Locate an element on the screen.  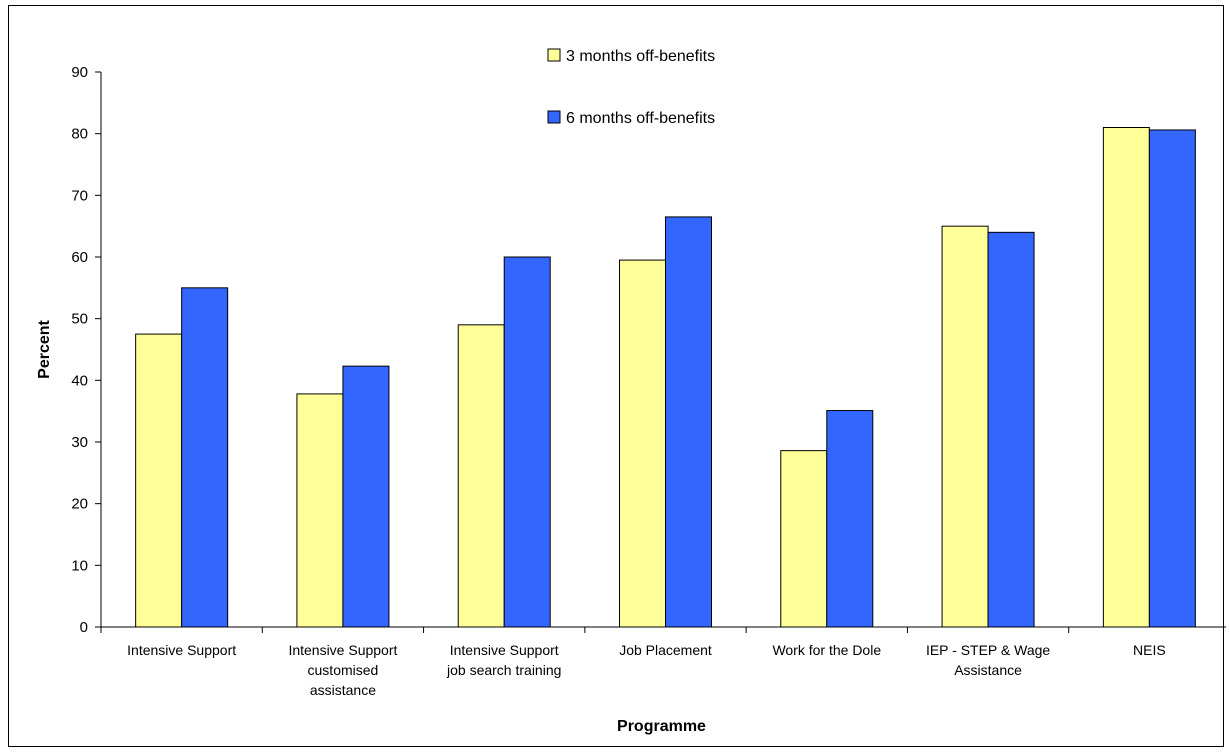
x-axis-title: Programme is located at coordinates (661, 726).